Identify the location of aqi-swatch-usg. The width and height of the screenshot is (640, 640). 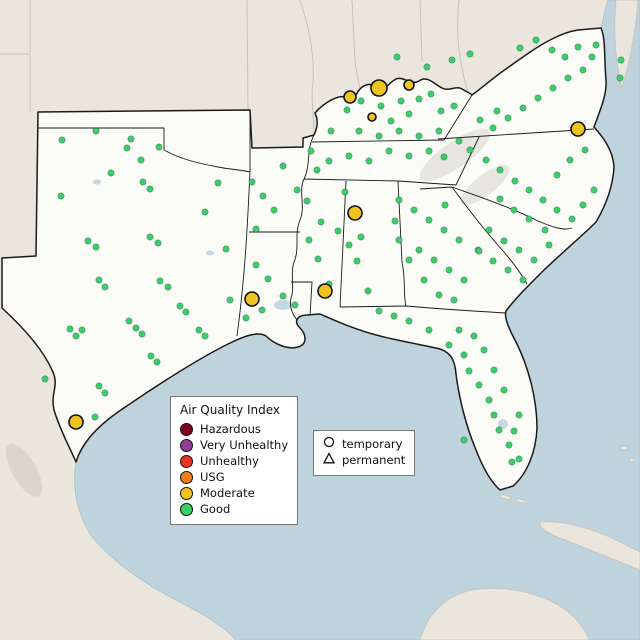
(186, 477).